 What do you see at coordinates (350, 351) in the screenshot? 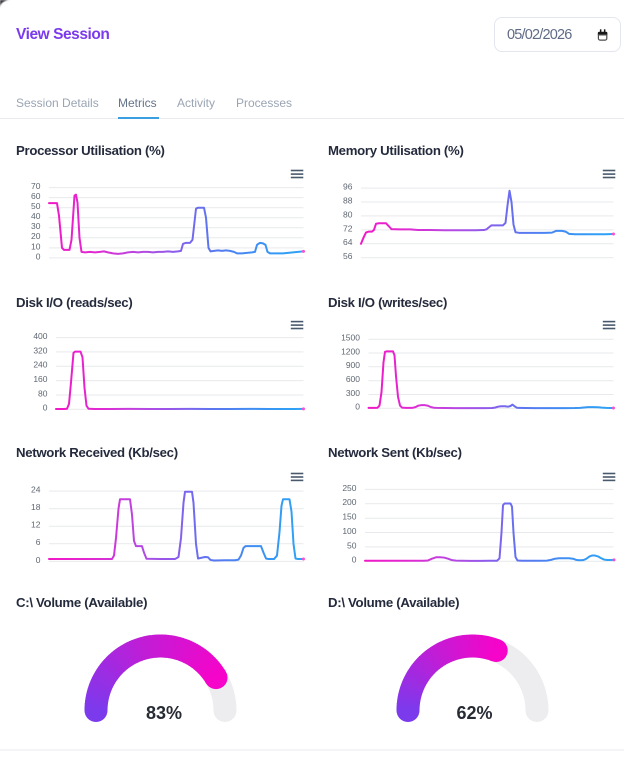
I see `svg-text: 1200` at bounding box center [350, 351].